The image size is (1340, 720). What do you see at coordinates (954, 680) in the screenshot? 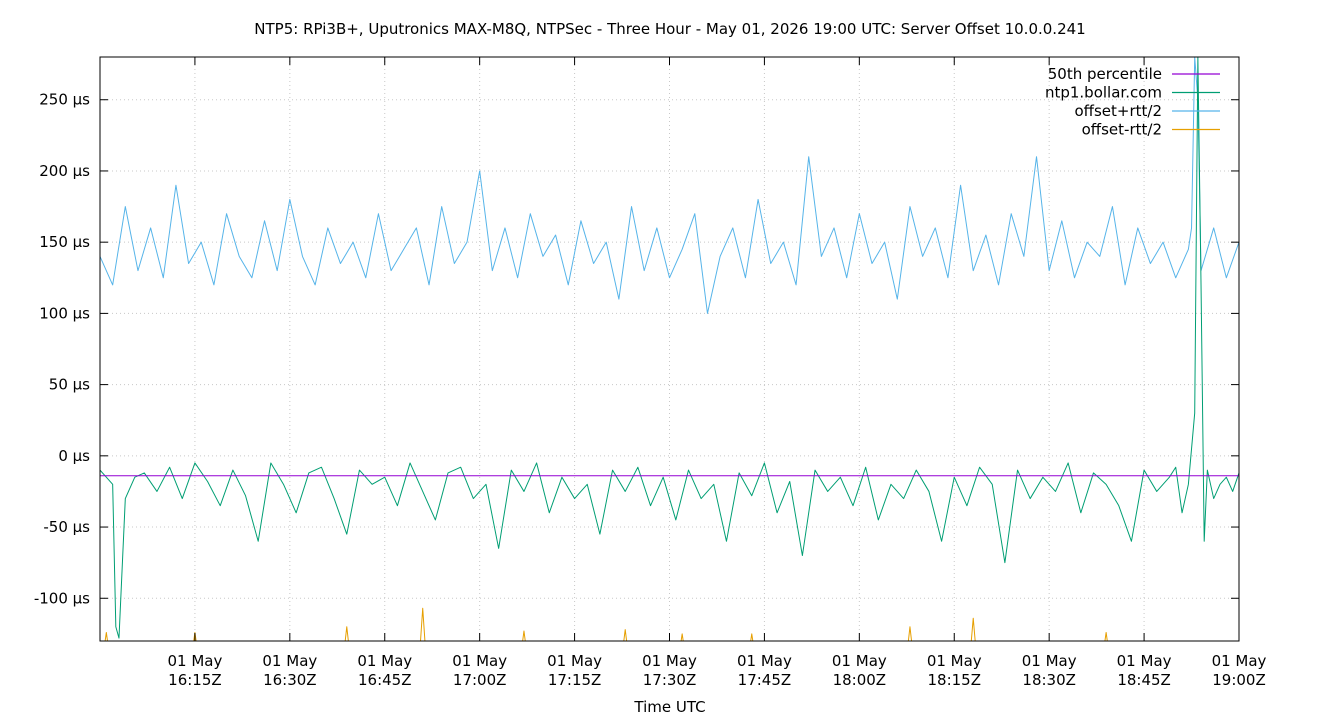
I see `x-tick-label-time: 18:15Z` at bounding box center [954, 680].